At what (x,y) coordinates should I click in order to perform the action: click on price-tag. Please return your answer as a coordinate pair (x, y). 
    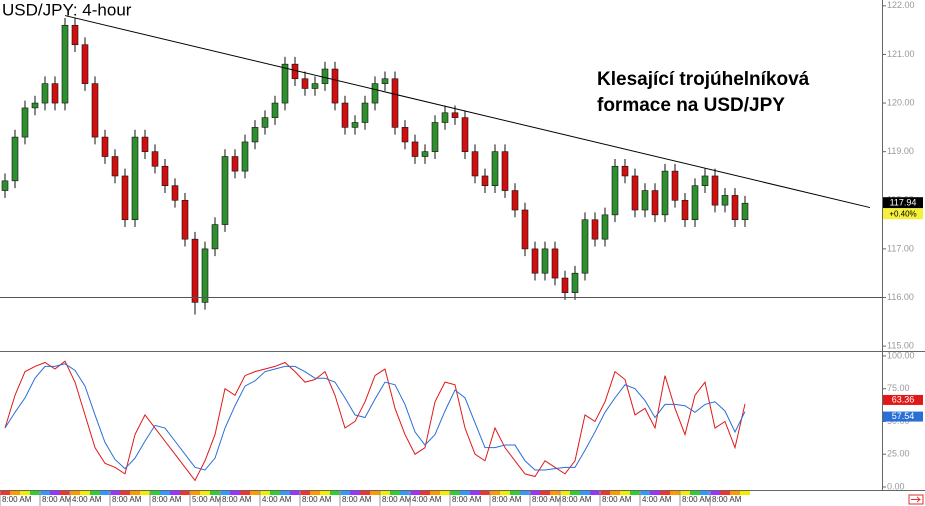
    Looking at the image, I should click on (903, 203).